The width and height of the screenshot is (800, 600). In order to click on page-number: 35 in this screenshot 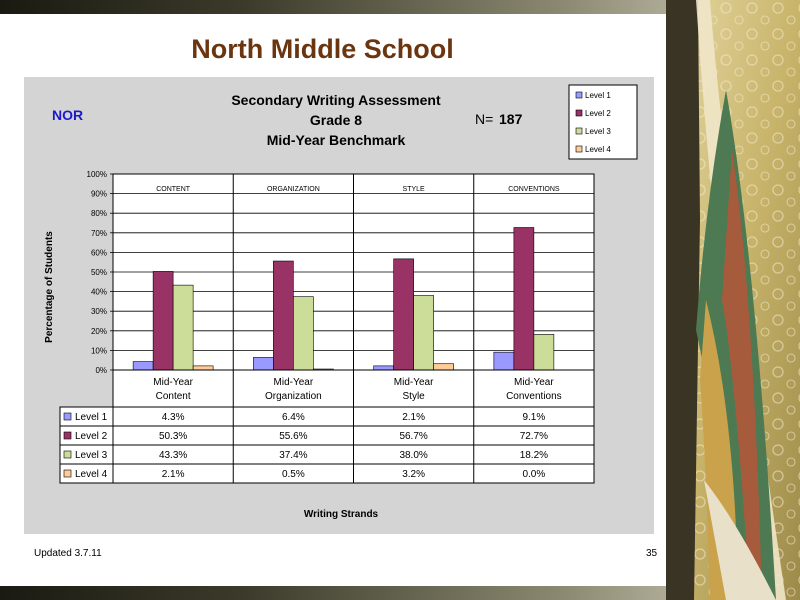, I will do `click(652, 553)`.